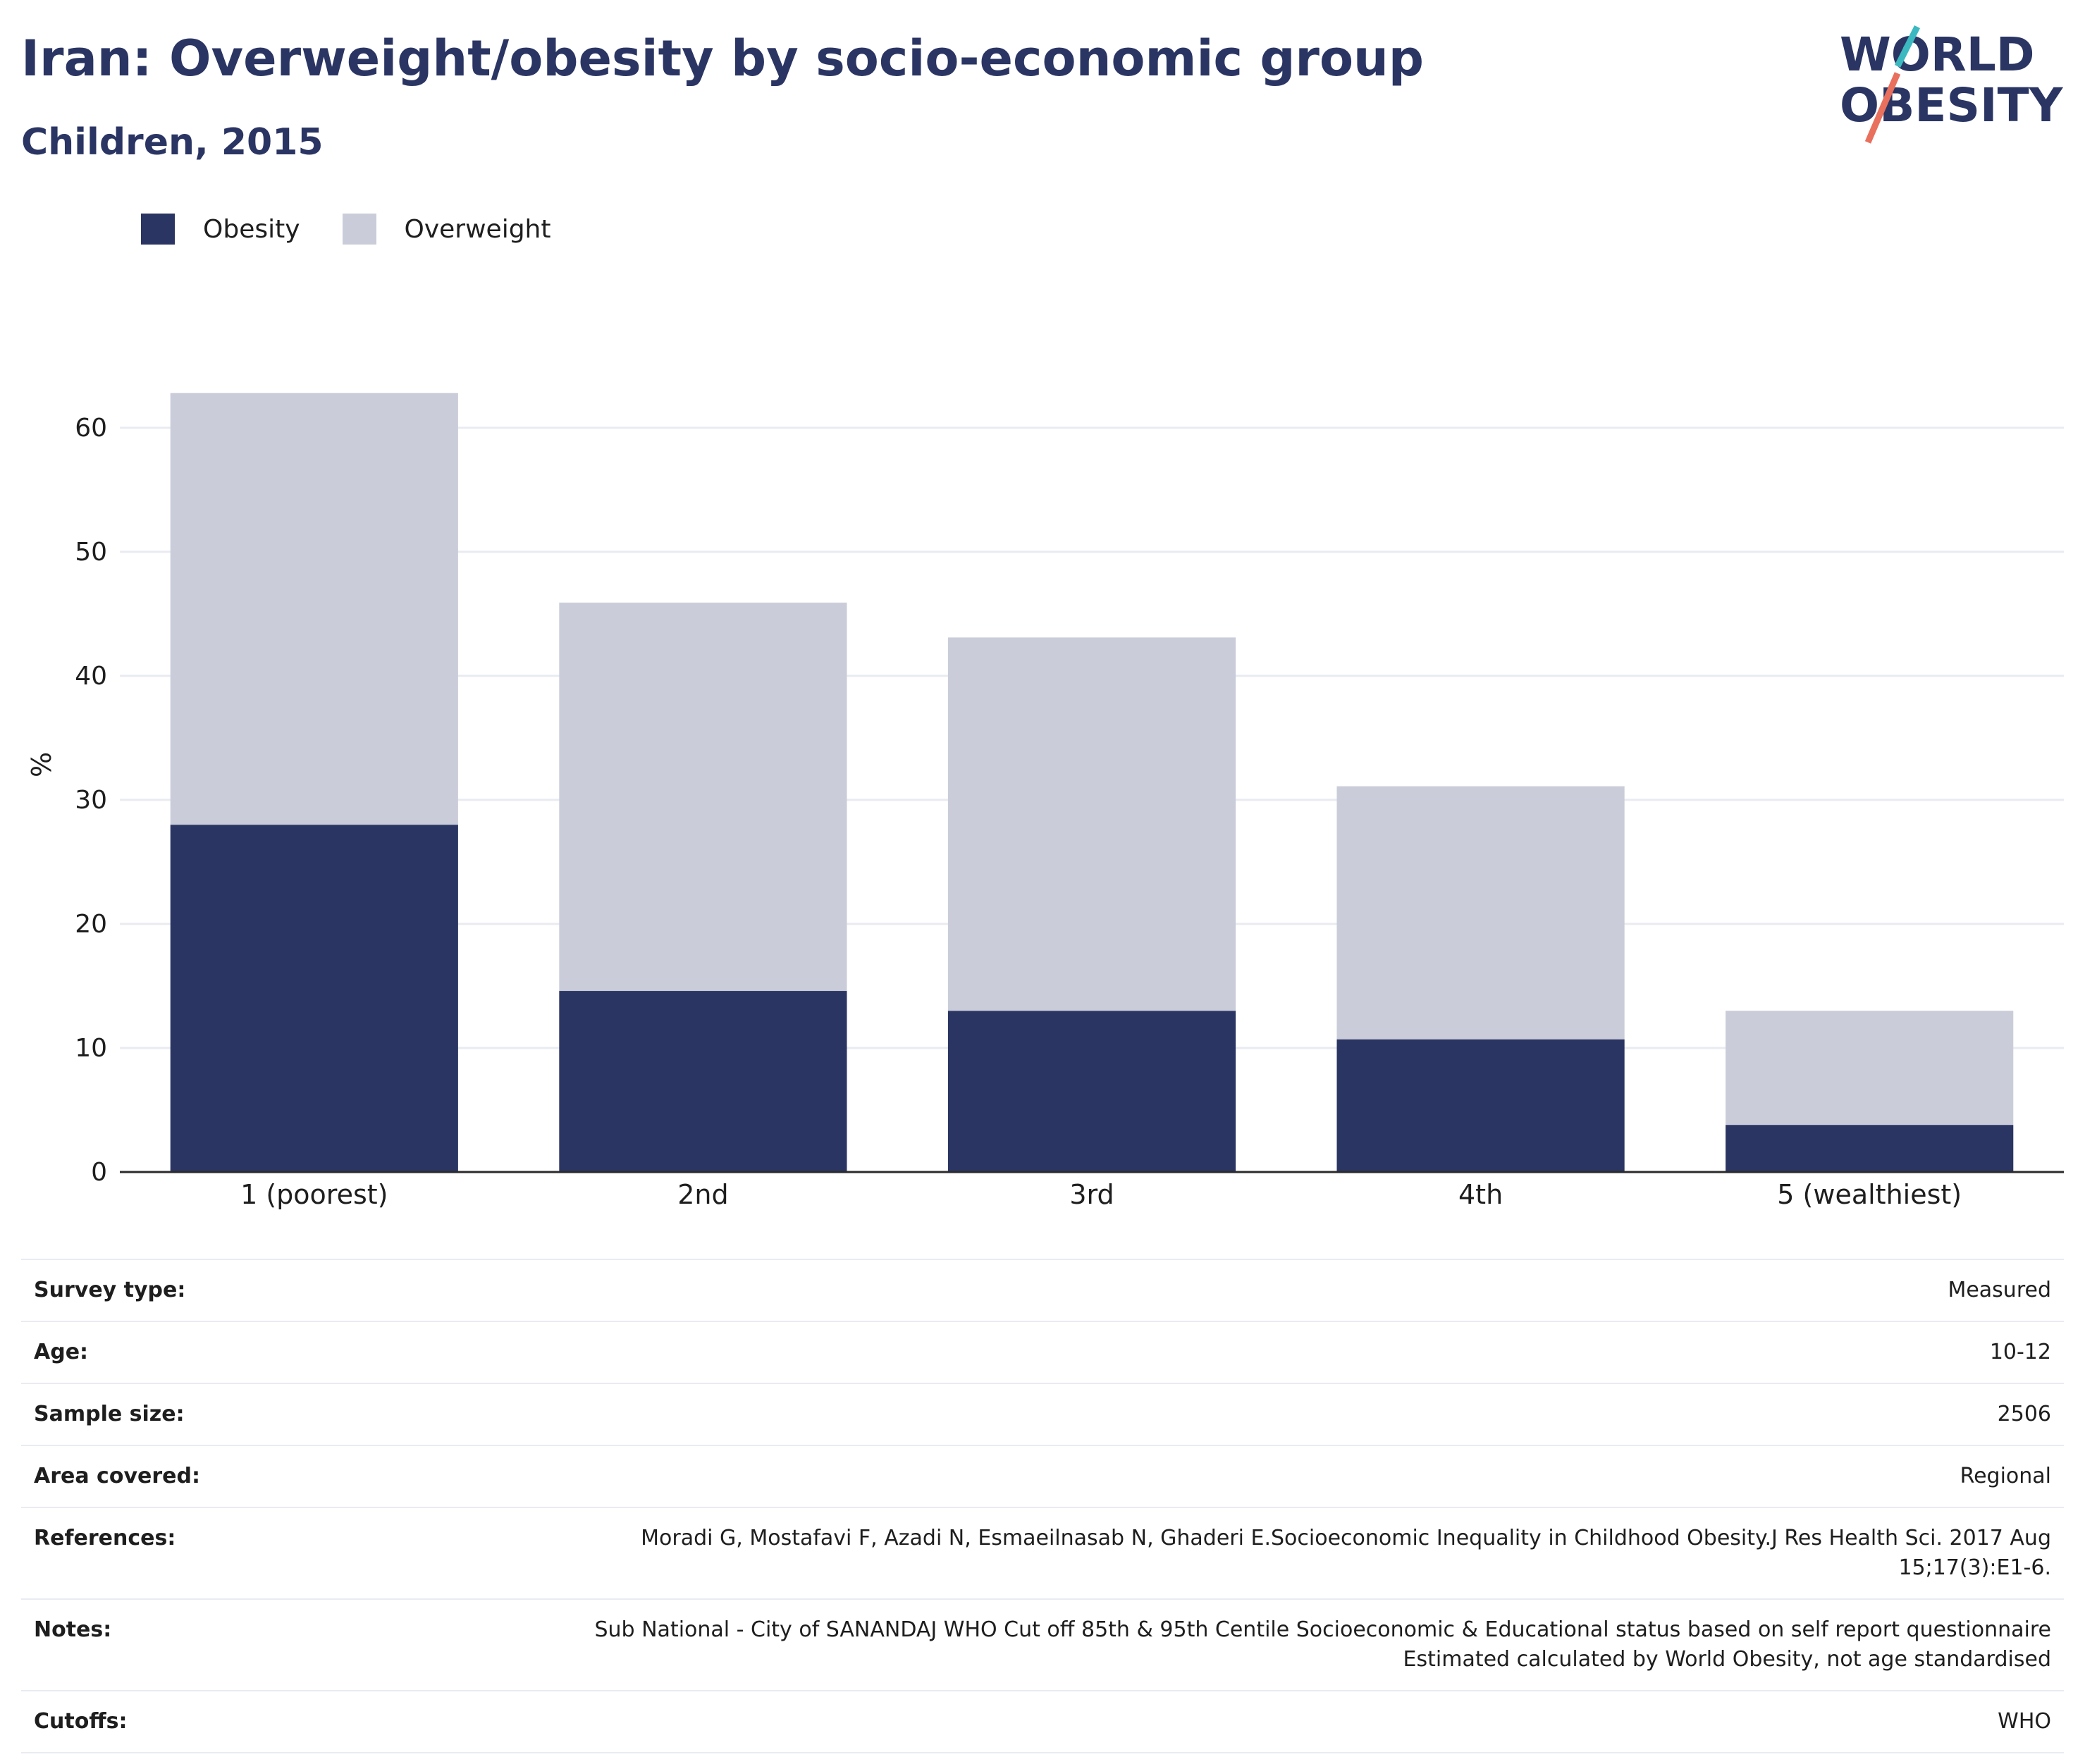 Image resolution: width=2085 pixels, height=1764 pixels. I want to click on x-tick-label: 2nd, so click(702, 1194).